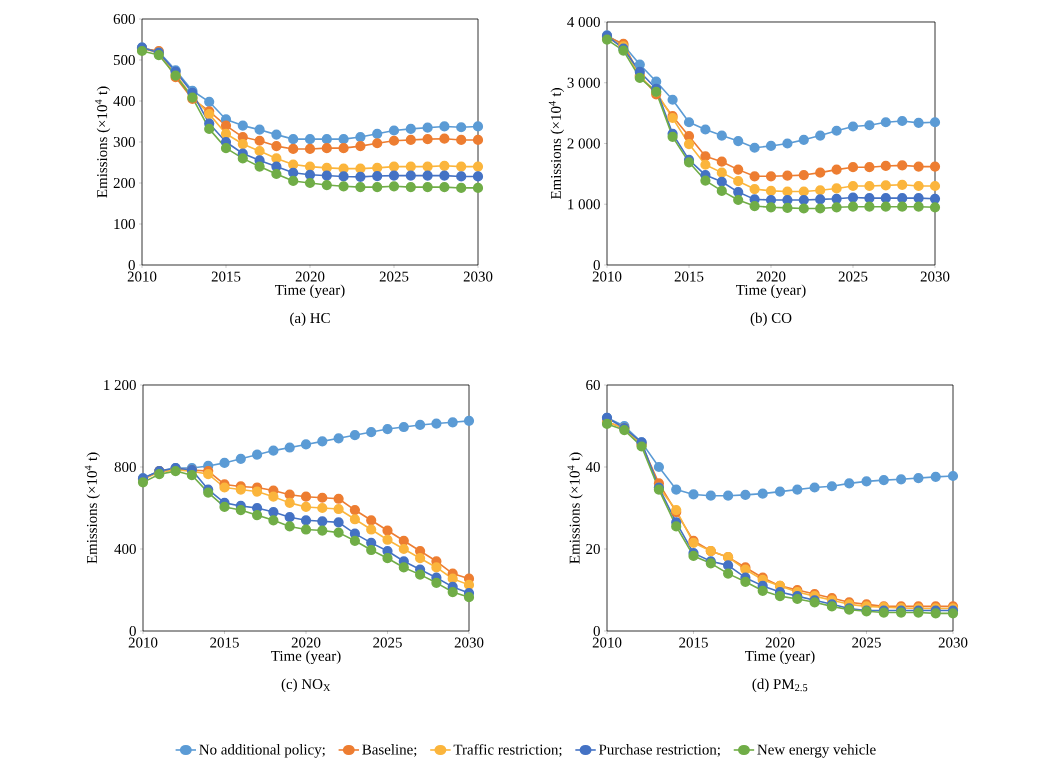  What do you see at coordinates (124, 142) in the screenshot?
I see `y-tick-label: 300` at bounding box center [124, 142].